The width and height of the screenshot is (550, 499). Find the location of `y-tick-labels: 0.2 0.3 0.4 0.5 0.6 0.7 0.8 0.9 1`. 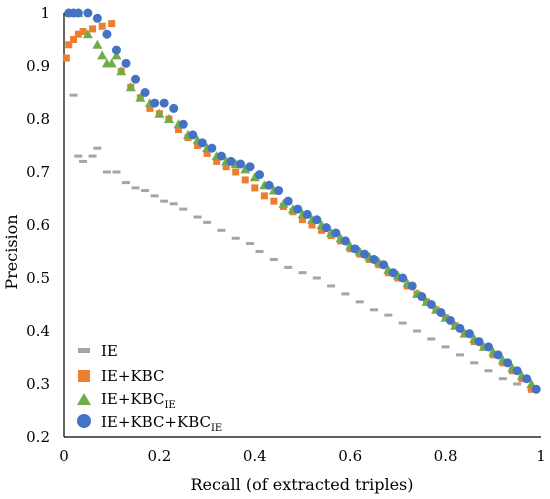

y-tick-labels: 0.2 0.3 0.4 0.5 0.6 0.7 0.8 0.9 1 is located at coordinates (38, 225).